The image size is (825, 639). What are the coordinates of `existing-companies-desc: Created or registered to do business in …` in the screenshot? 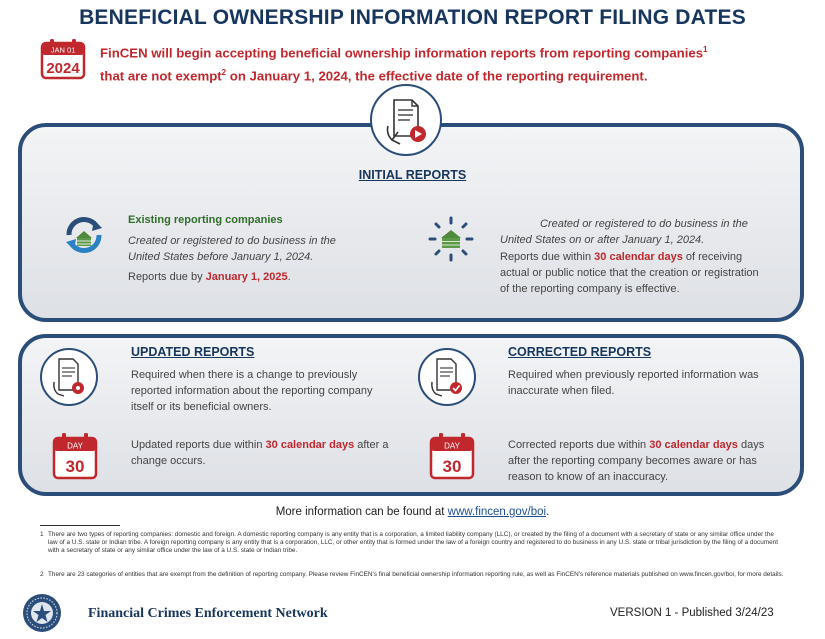 It's located at (232, 249).